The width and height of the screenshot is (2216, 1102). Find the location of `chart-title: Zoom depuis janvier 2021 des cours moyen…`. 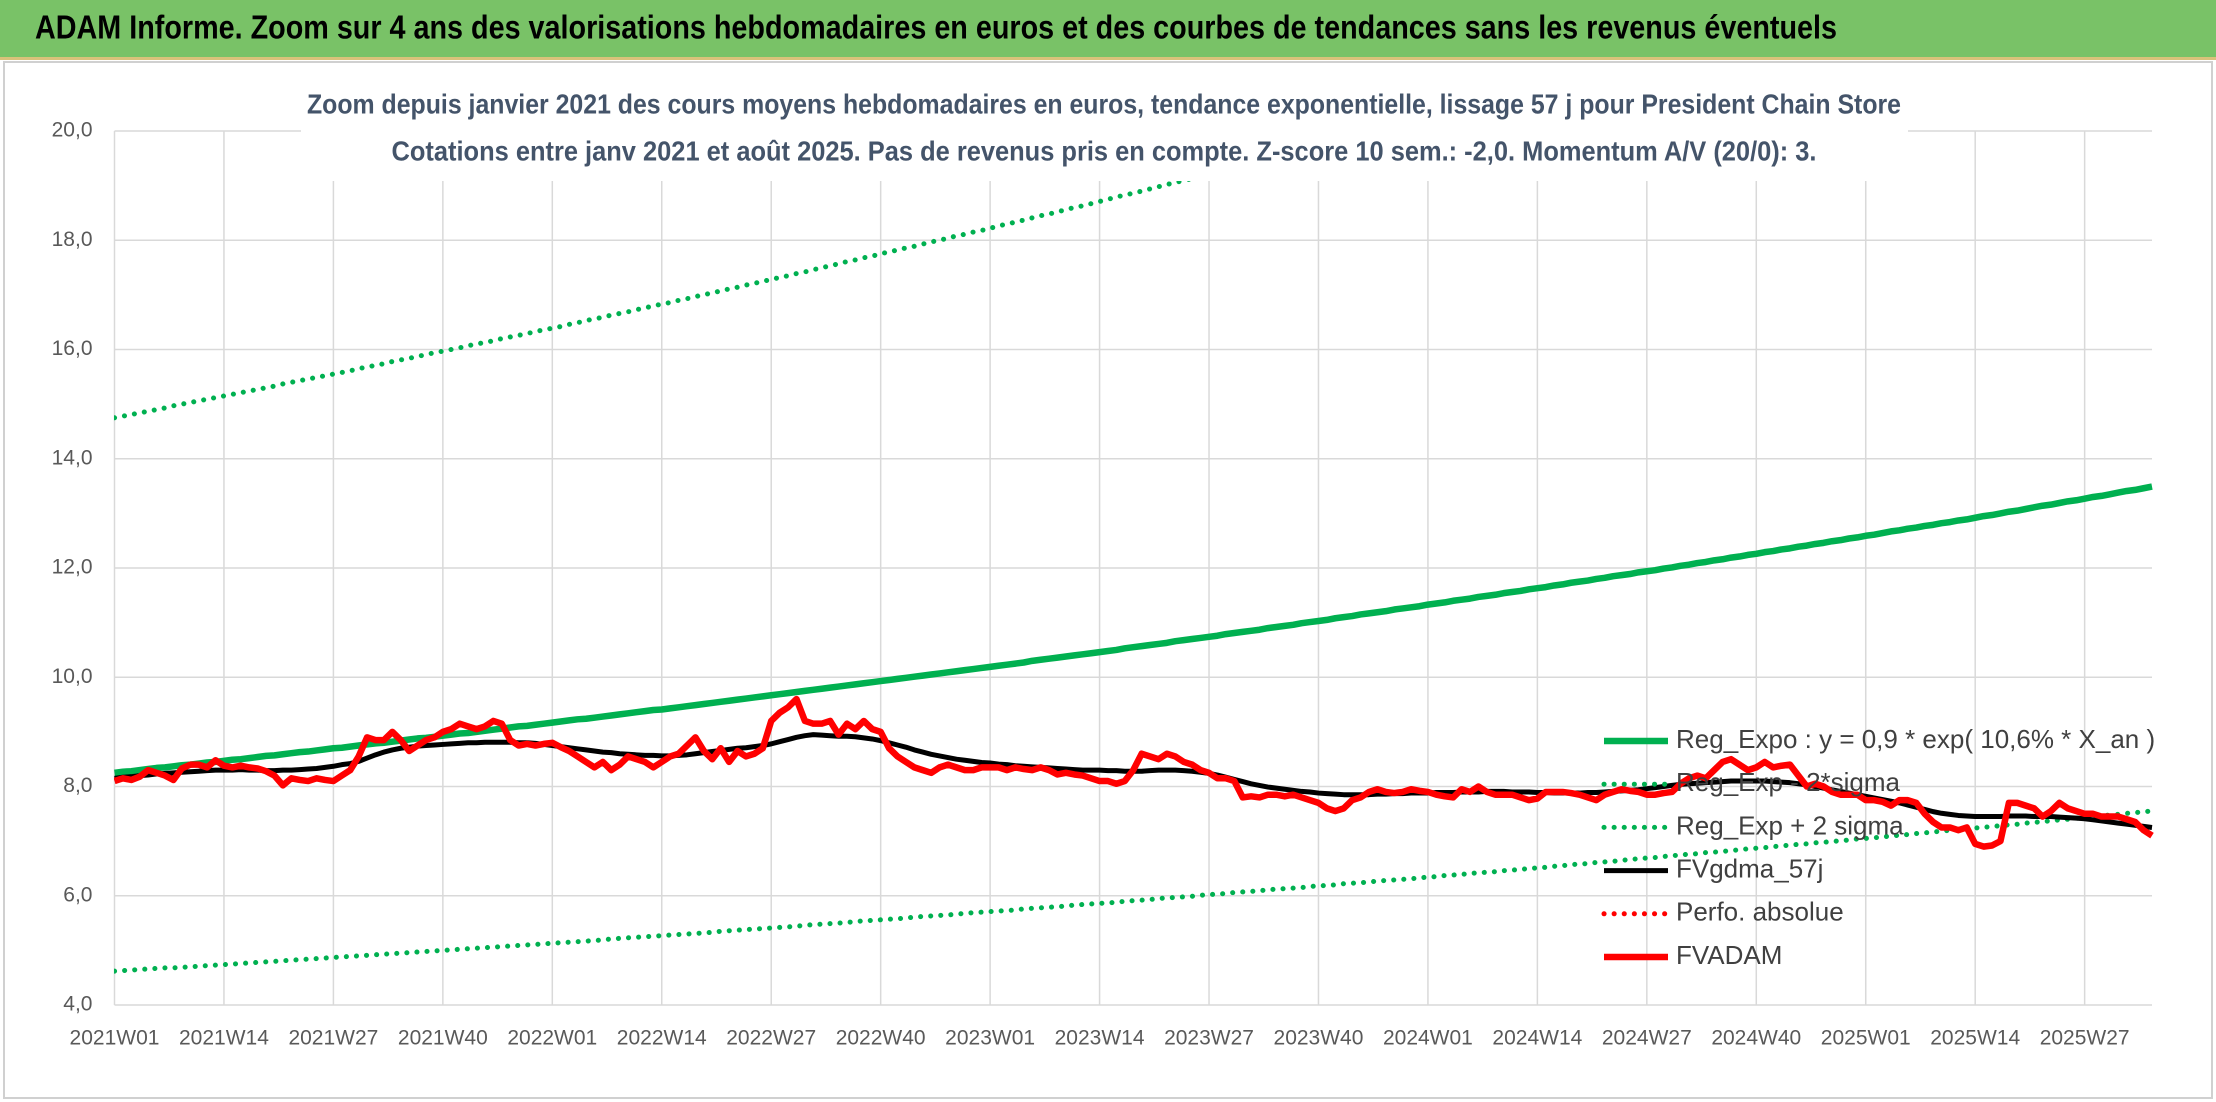

chart-title: Zoom depuis janvier 2021 des cours moyen… is located at coordinates (1104, 103).